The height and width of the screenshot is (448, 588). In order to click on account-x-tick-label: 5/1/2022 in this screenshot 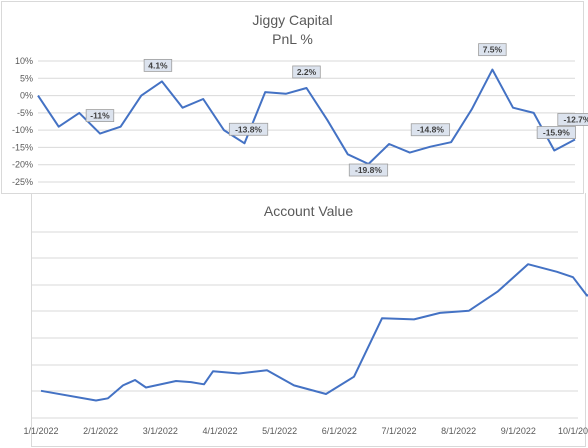, I will do `click(279, 431)`.